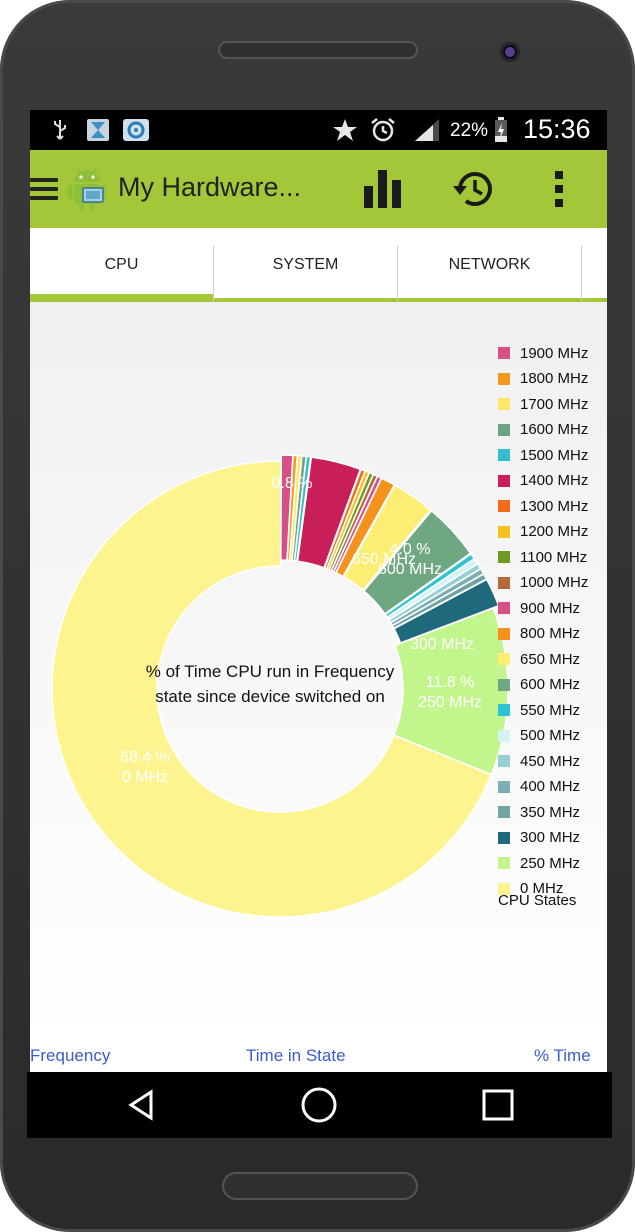 This screenshot has height=1232, width=635. Describe the element at coordinates (383, 130) in the screenshot. I see `alarm-icon` at that location.